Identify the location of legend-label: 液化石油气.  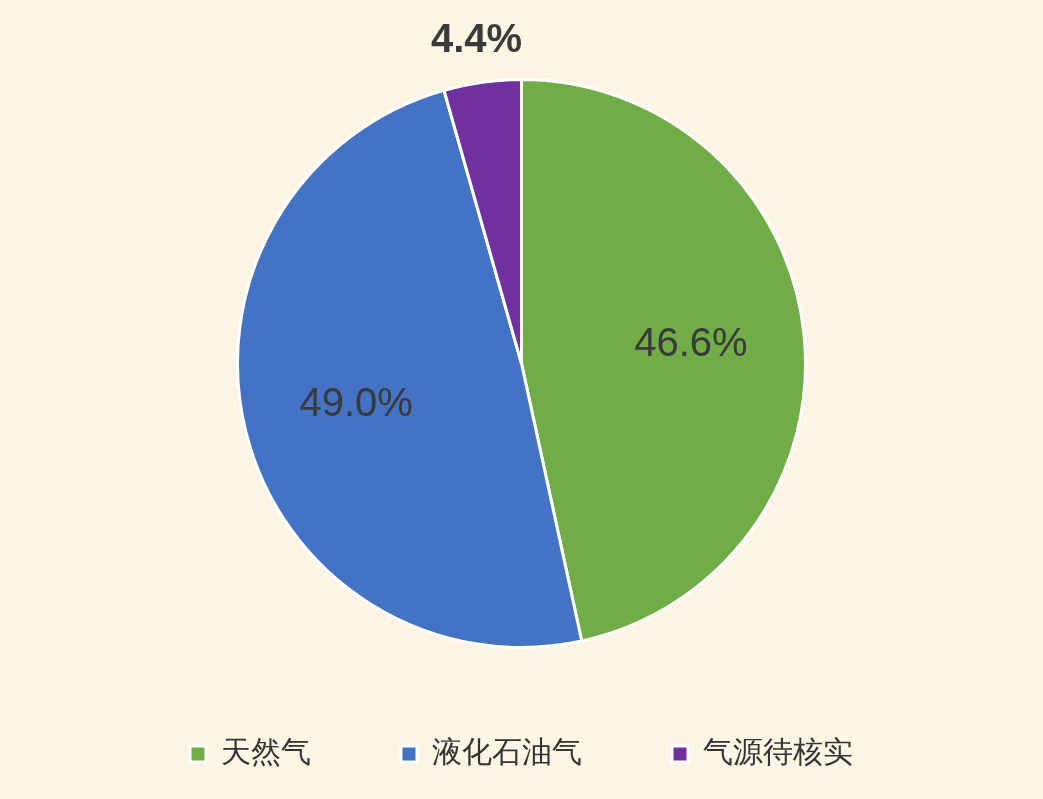
(507, 752).